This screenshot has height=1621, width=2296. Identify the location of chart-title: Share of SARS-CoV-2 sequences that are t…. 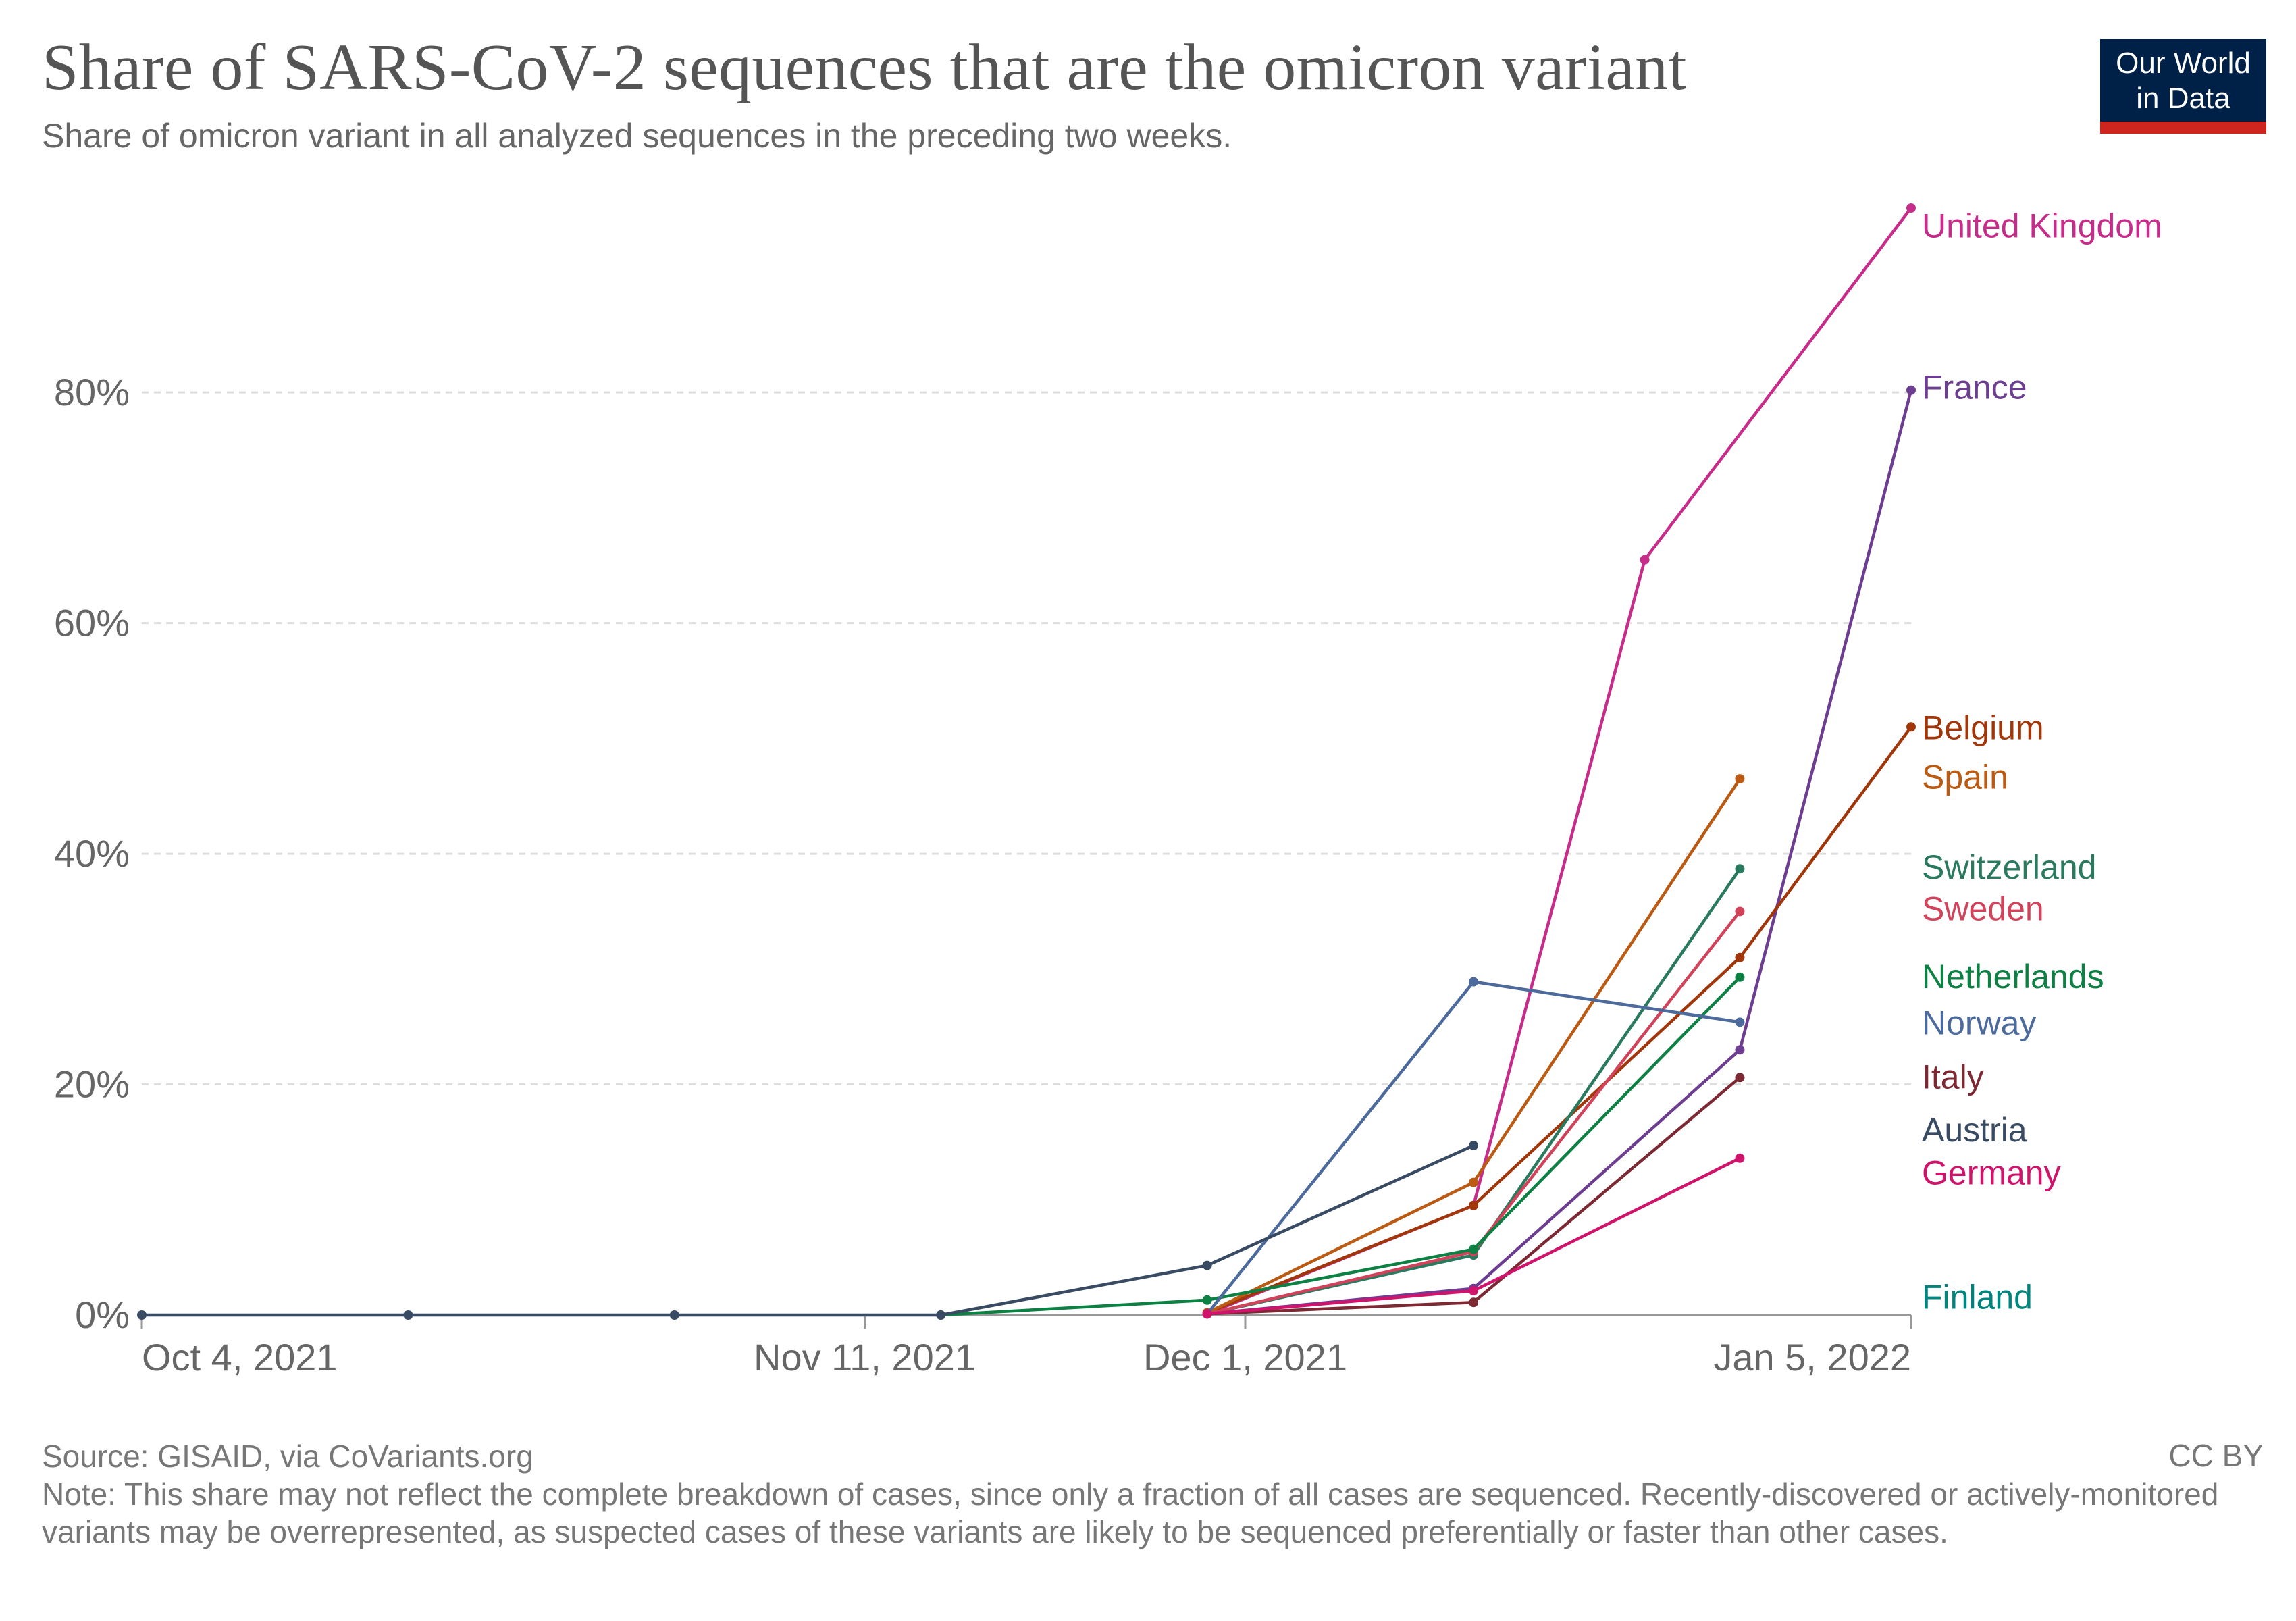
(864, 67).